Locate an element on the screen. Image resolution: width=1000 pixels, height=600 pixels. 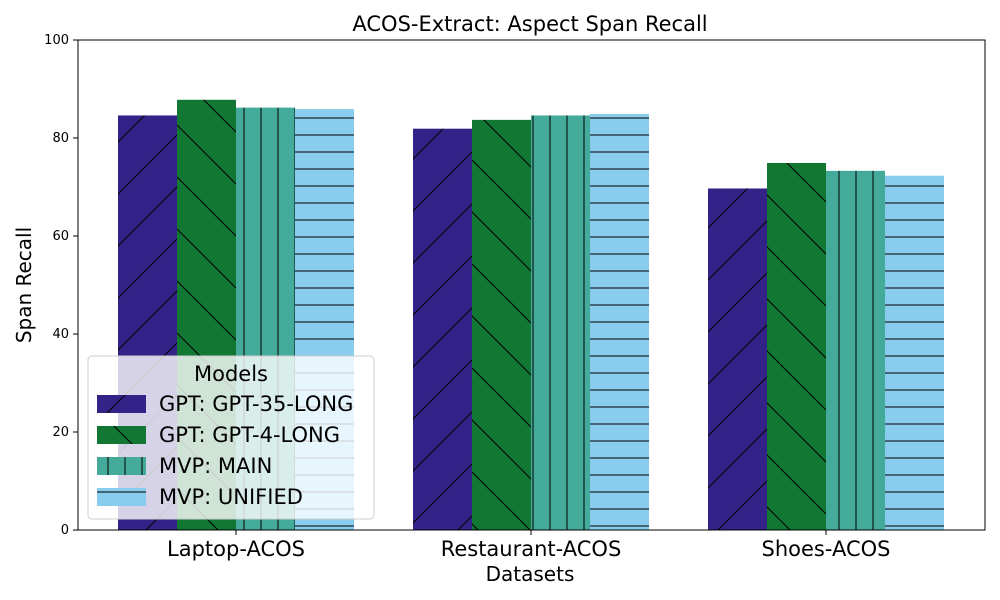
y-axis: 0 20 40 60 80 100 is located at coordinates (61, 285).